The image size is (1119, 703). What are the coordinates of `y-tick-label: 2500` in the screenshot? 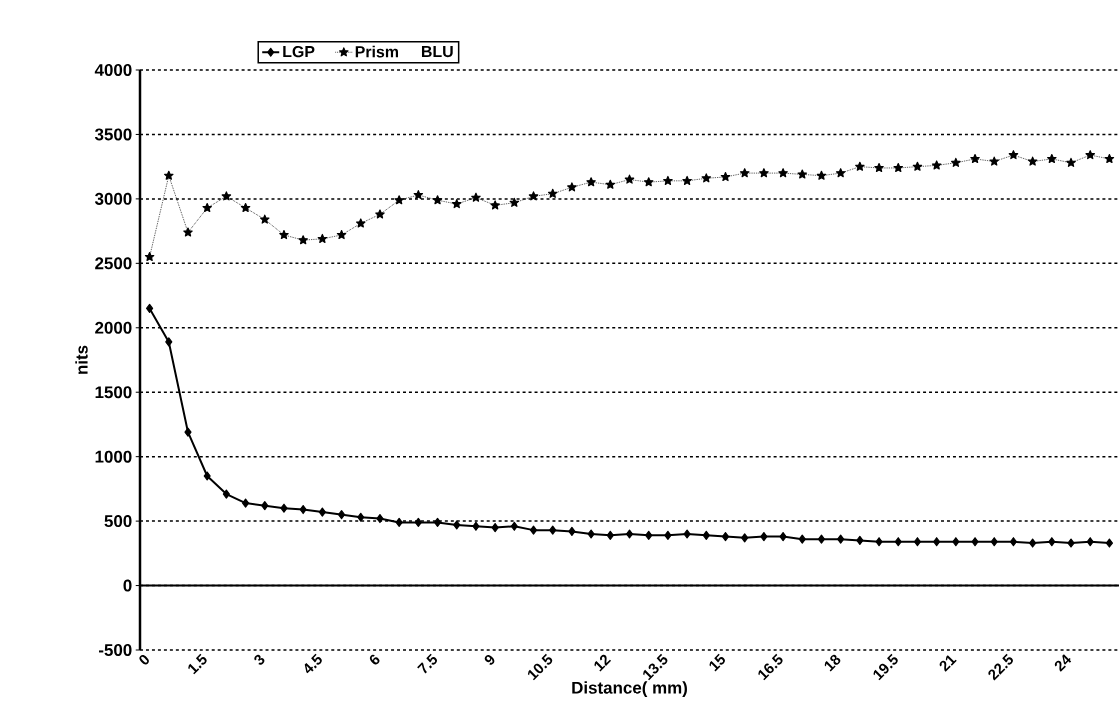 It's located at (113, 263).